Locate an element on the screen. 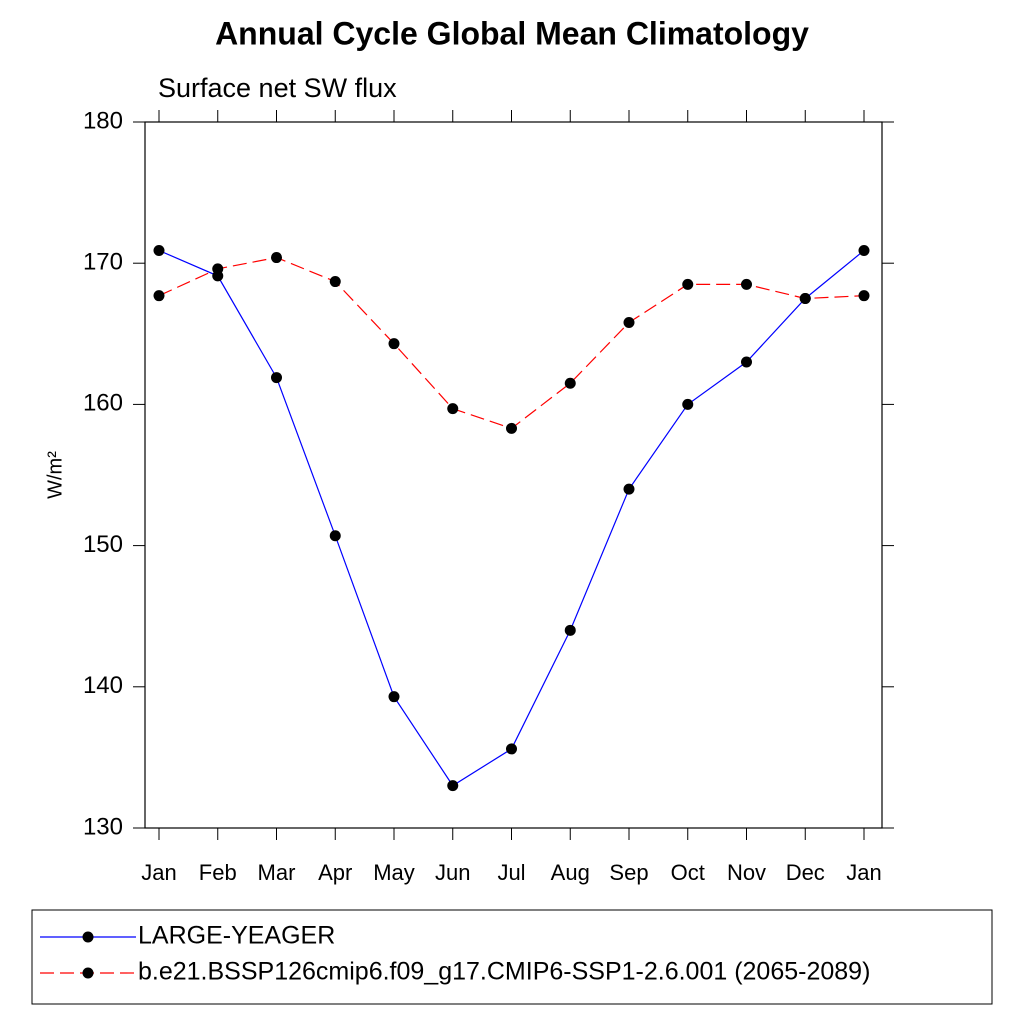 Image resolution: width=1024 pixels, height=1024 pixels. x-tick-label: Oct is located at coordinates (688, 872).